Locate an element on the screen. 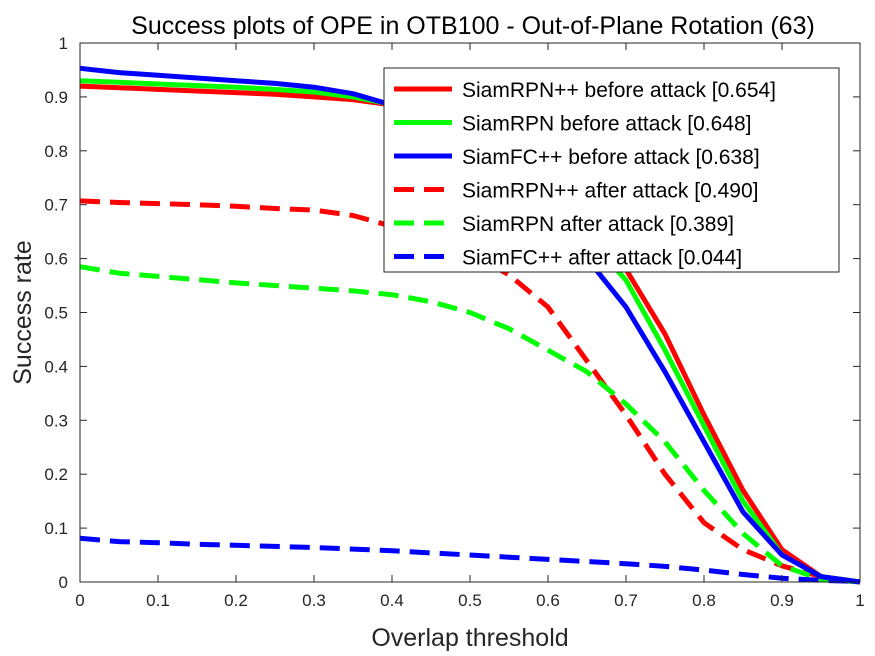 The image size is (875, 656). y-tick-label: 0.9 is located at coordinates (56, 97).